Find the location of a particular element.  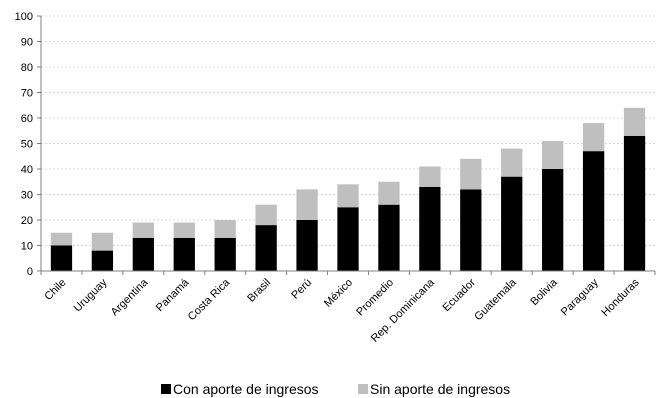

x-tick-label: Guatemala is located at coordinates (495, 299).